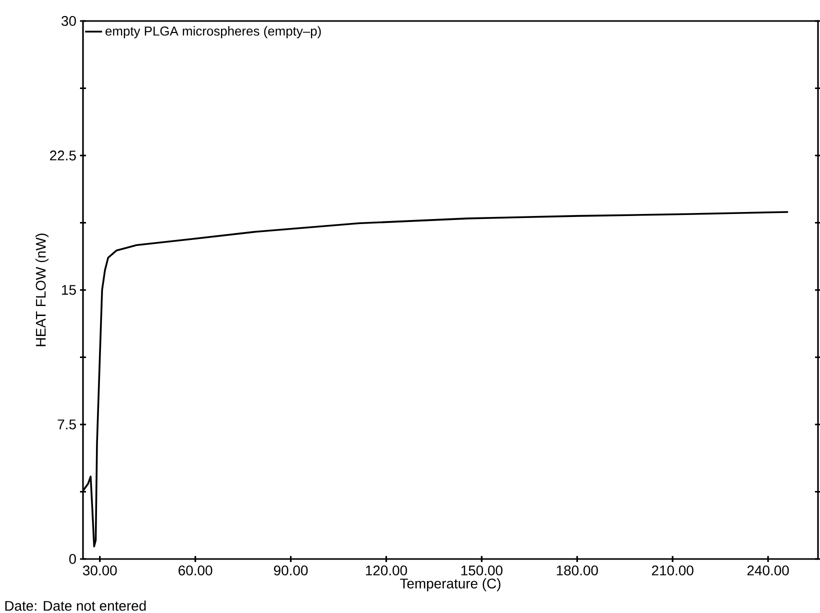  Describe the element at coordinates (63, 155) in the screenshot. I see `y-tick-label: 22.5` at that location.